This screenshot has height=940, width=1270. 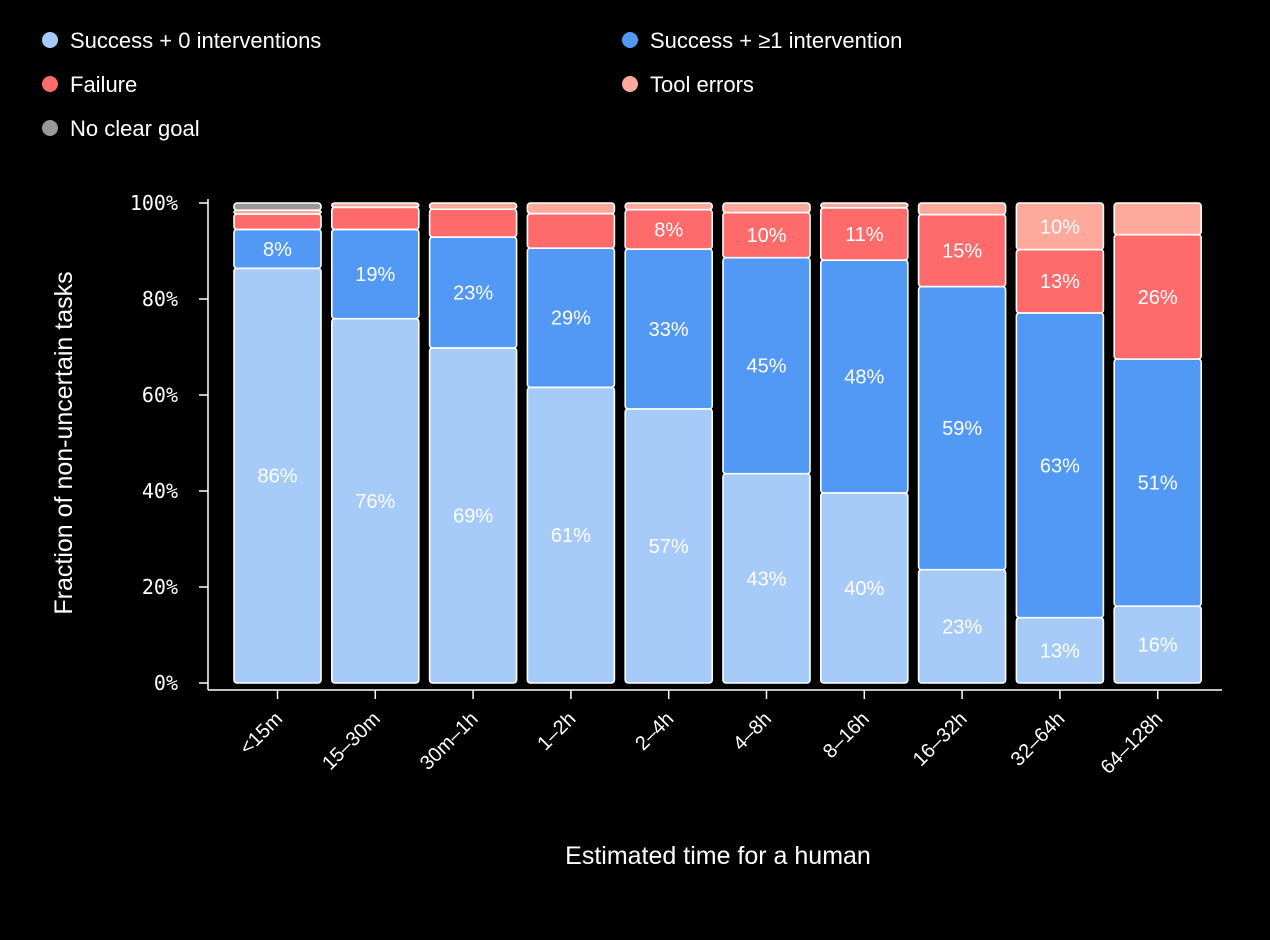 I want to click on data-label: 61%, so click(x=571, y=536).